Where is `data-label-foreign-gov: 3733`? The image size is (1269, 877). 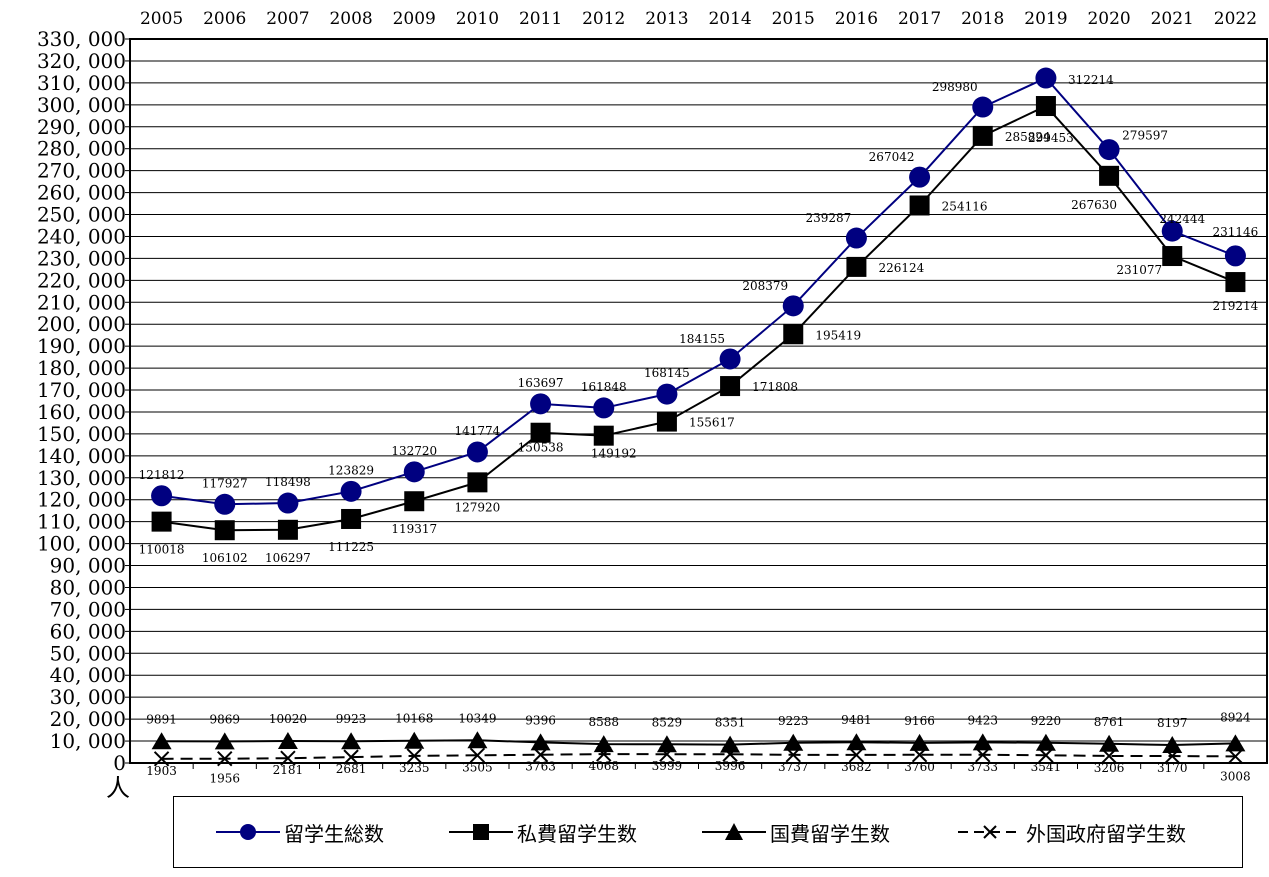 data-label-foreign-gov: 3733 is located at coordinates (982, 767).